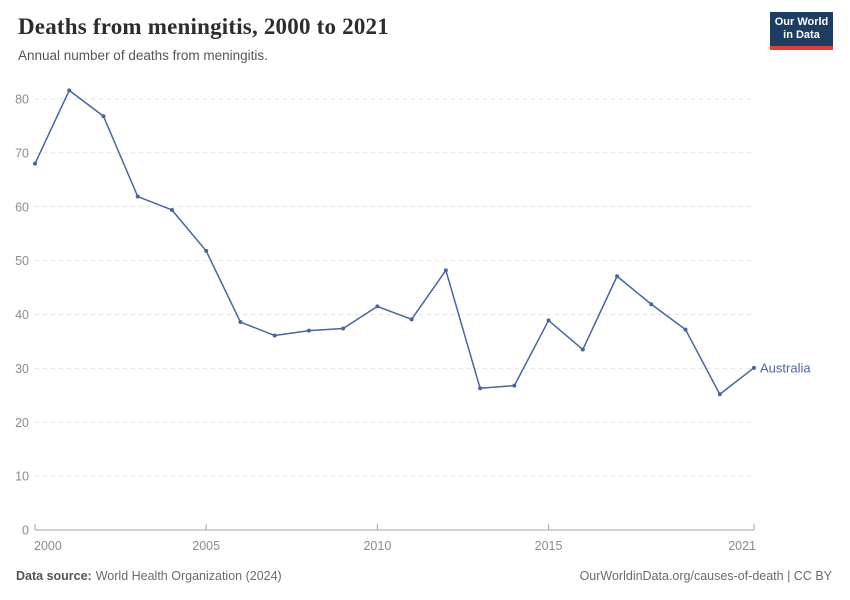  Describe the element at coordinates (549, 546) in the screenshot. I see `x-tick-label: 2015` at that location.